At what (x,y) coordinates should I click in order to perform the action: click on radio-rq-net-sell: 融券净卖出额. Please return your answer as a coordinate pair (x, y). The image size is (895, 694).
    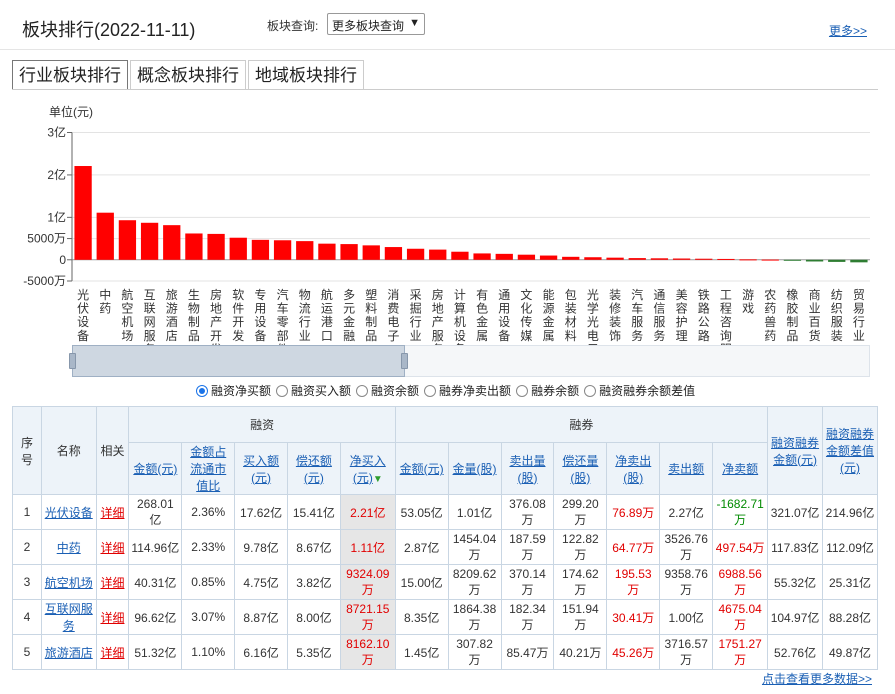
    Looking at the image, I should click on (467, 390).